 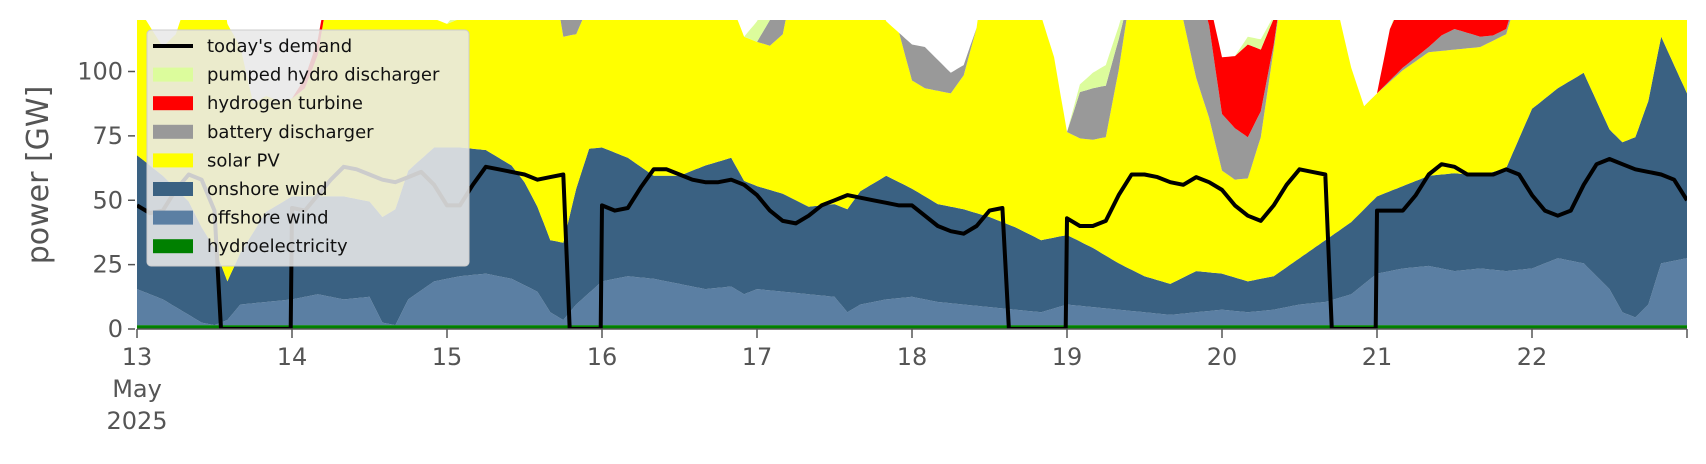 I want to click on legend-swatch-hydroelectricity, so click(x=173, y=246).